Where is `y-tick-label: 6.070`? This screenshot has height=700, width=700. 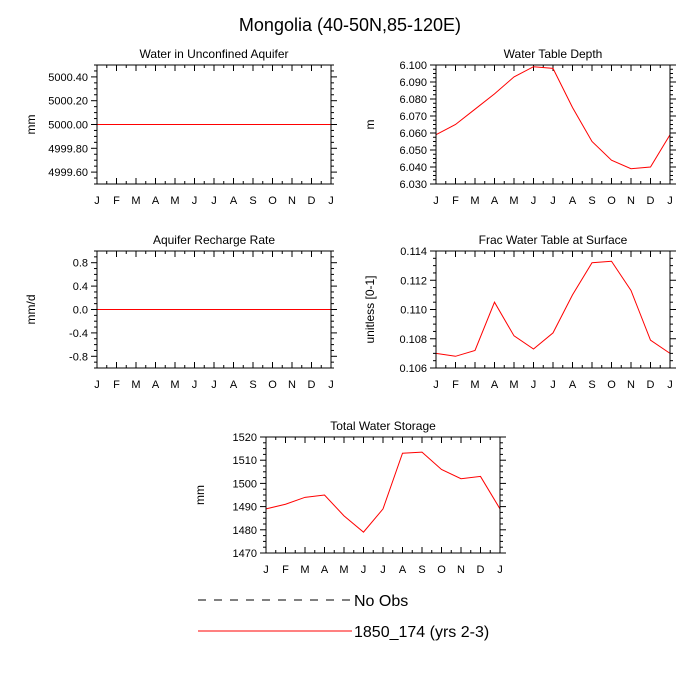 y-tick-label: 6.070 is located at coordinates (413, 117).